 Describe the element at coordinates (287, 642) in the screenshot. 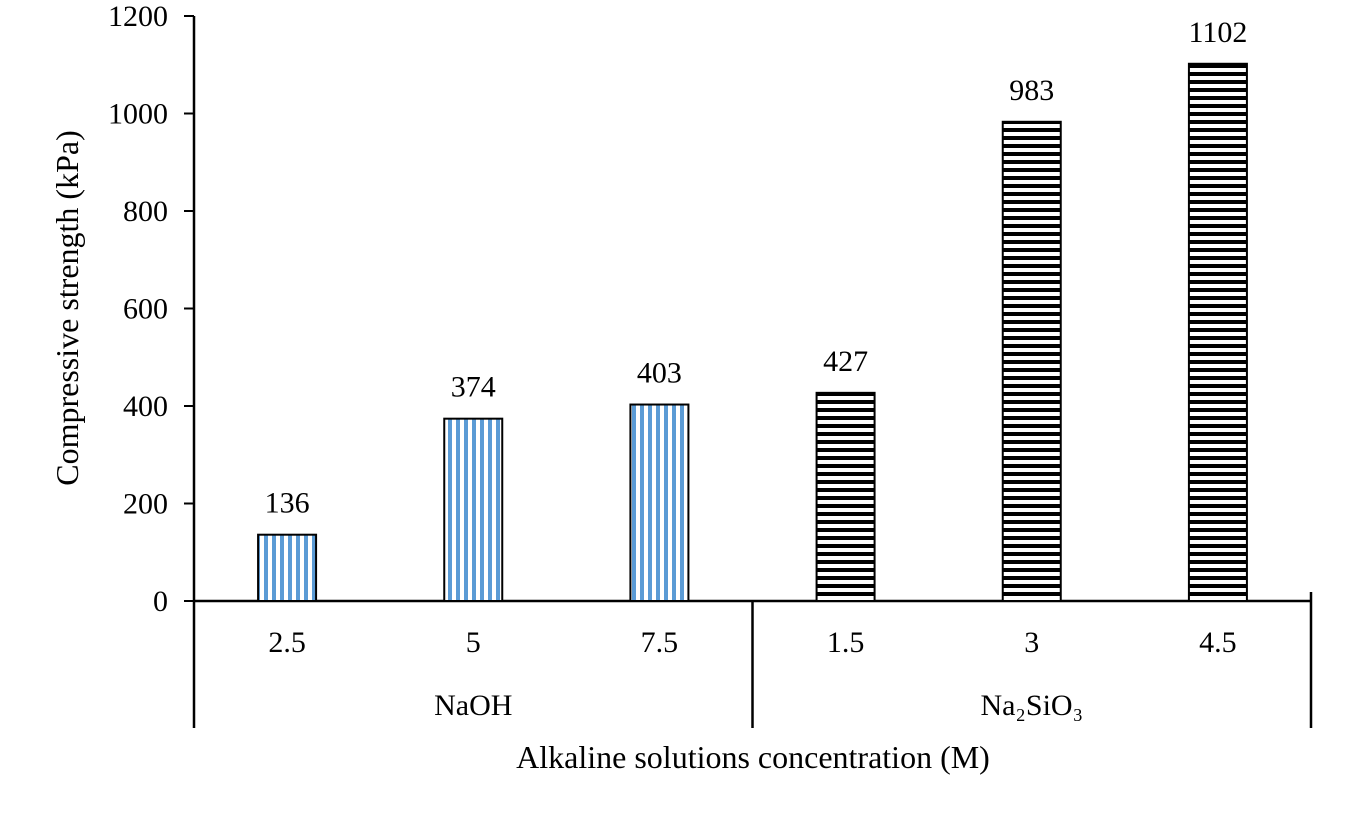

I see `x-tick-label: 2.5` at that location.